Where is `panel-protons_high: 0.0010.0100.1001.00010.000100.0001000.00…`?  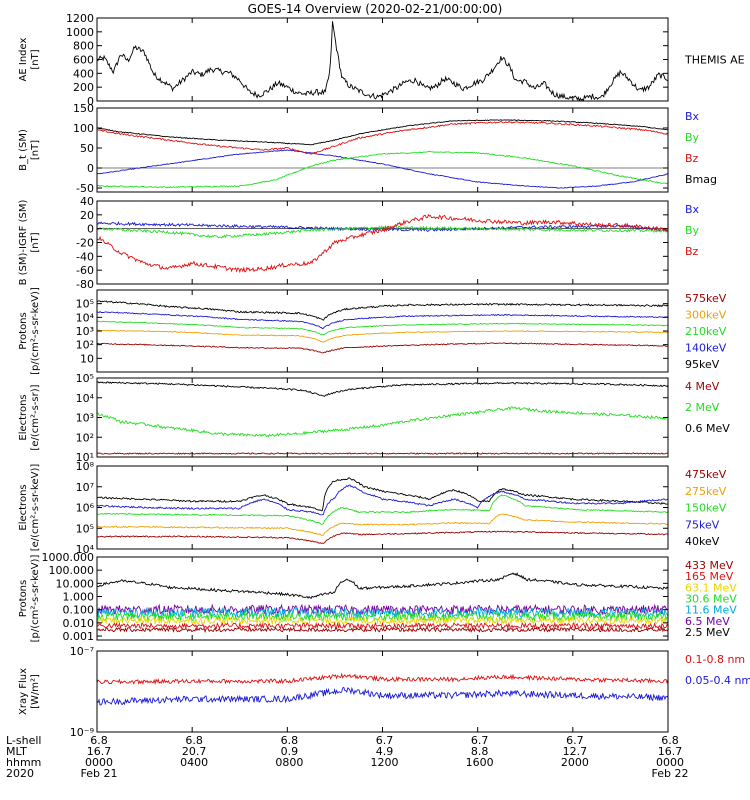
panel-protons_high: 0.0010.0100.1001.00010.000100.0001000.00… is located at coordinates (377, 597).